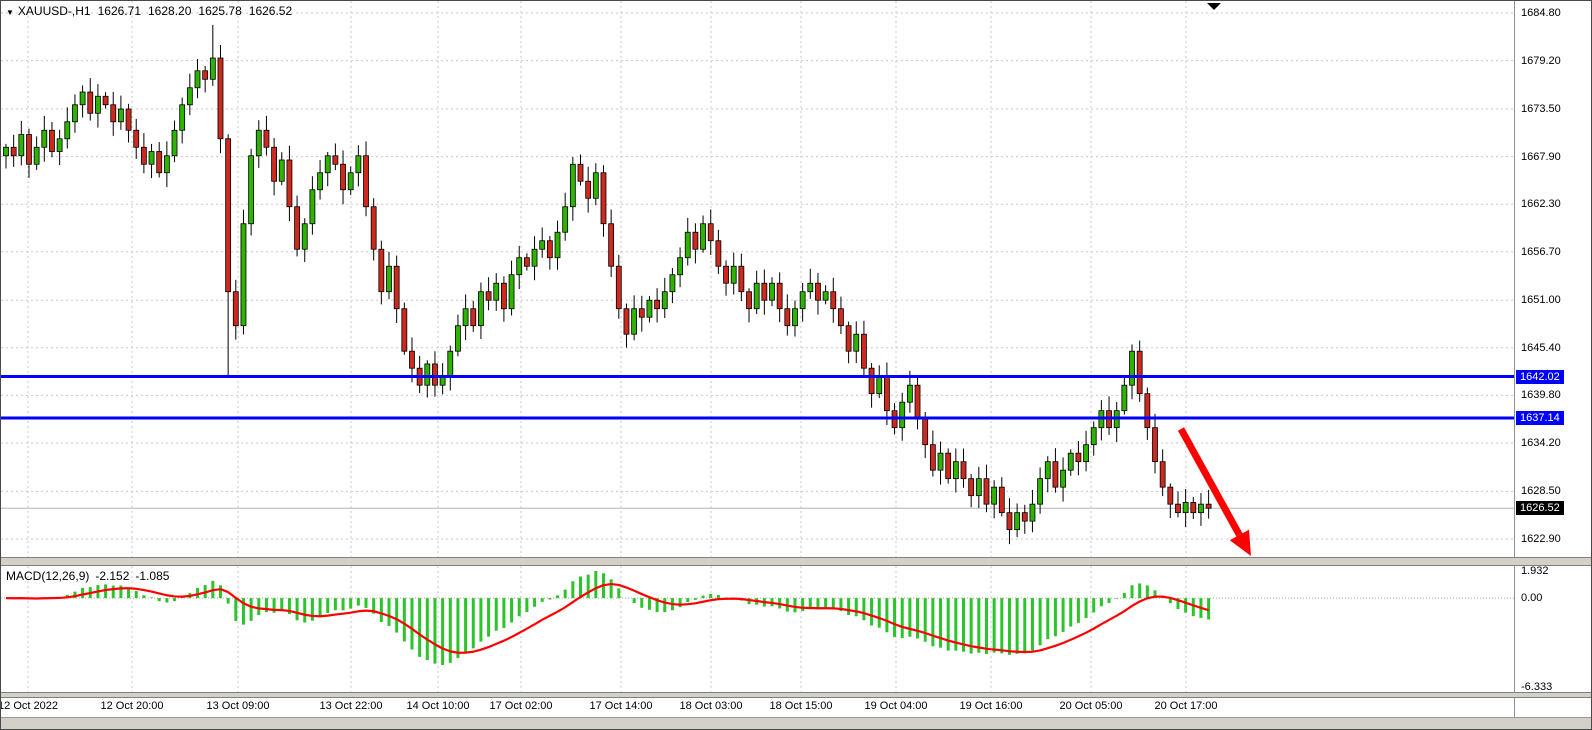 This screenshot has width=1592, height=730. What do you see at coordinates (796, 695) in the screenshot?
I see `time-axis-splitter` at bounding box center [796, 695].